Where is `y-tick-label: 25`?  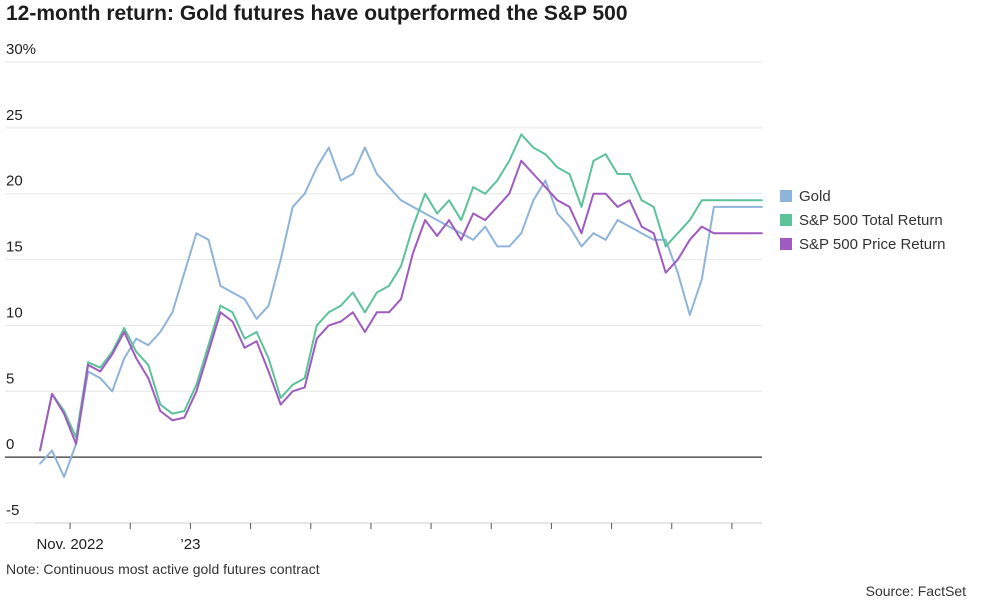
y-tick-label: 25 is located at coordinates (14, 115).